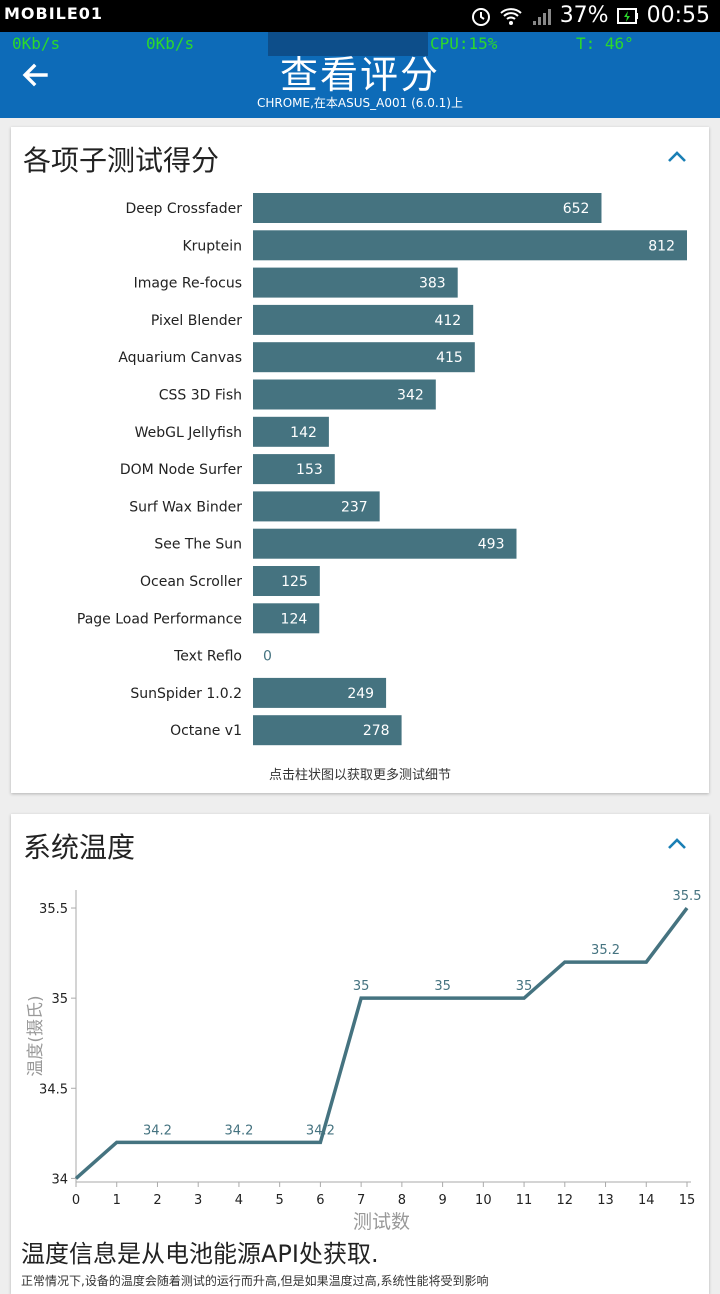 This screenshot has height=1294, width=720. What do you see at coordinates (185, 507) in the screenshot?
I see `bar-category-label: Surf Wax Binder` at bounding box center [185, 507].